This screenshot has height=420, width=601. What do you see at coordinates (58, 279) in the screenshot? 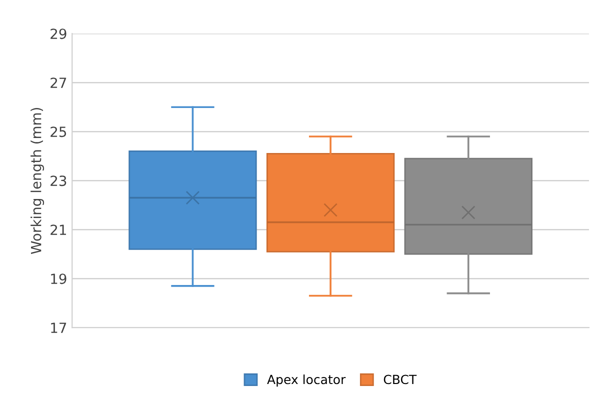
I see `y-tick-label: 19` at bounding box center [58, 279].